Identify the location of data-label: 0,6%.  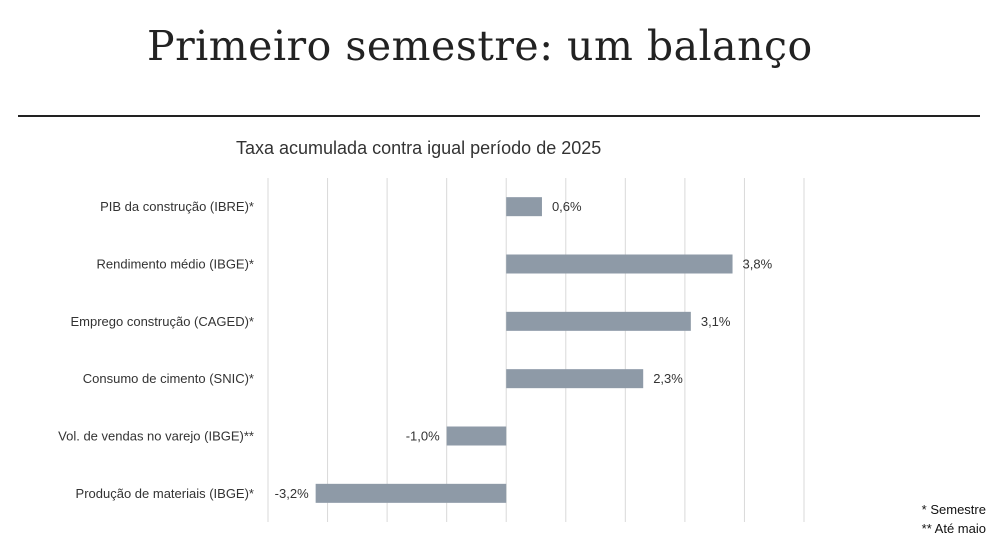
(567, 206).